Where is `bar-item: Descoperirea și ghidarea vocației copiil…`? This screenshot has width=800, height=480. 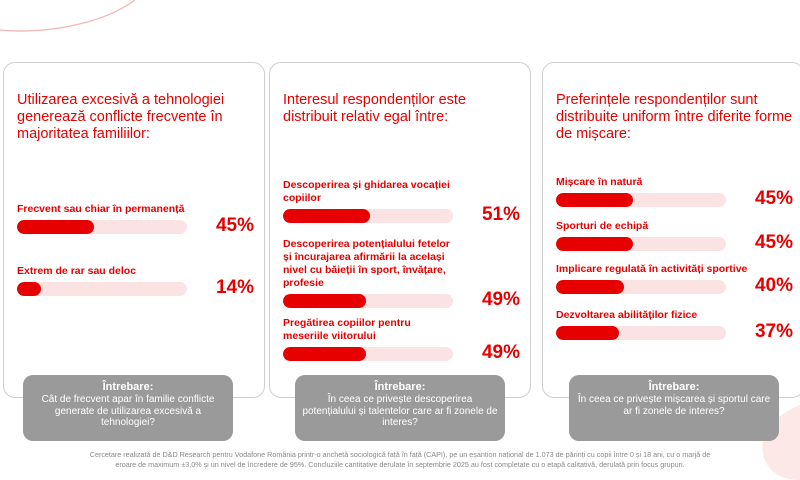 bar-item: Descoperirea și ghidarea vocației copiil… is located at coordinates (402, 202).